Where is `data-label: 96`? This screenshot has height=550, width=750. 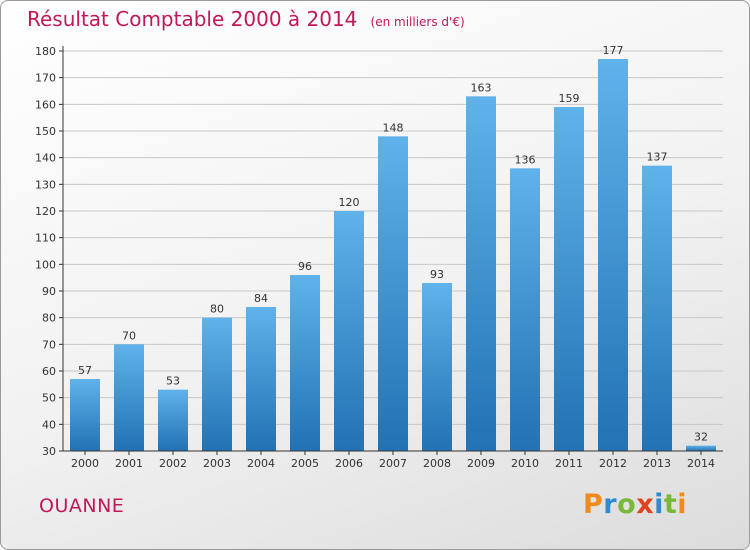
data-label: 96 is located at coordinates (305, 266).